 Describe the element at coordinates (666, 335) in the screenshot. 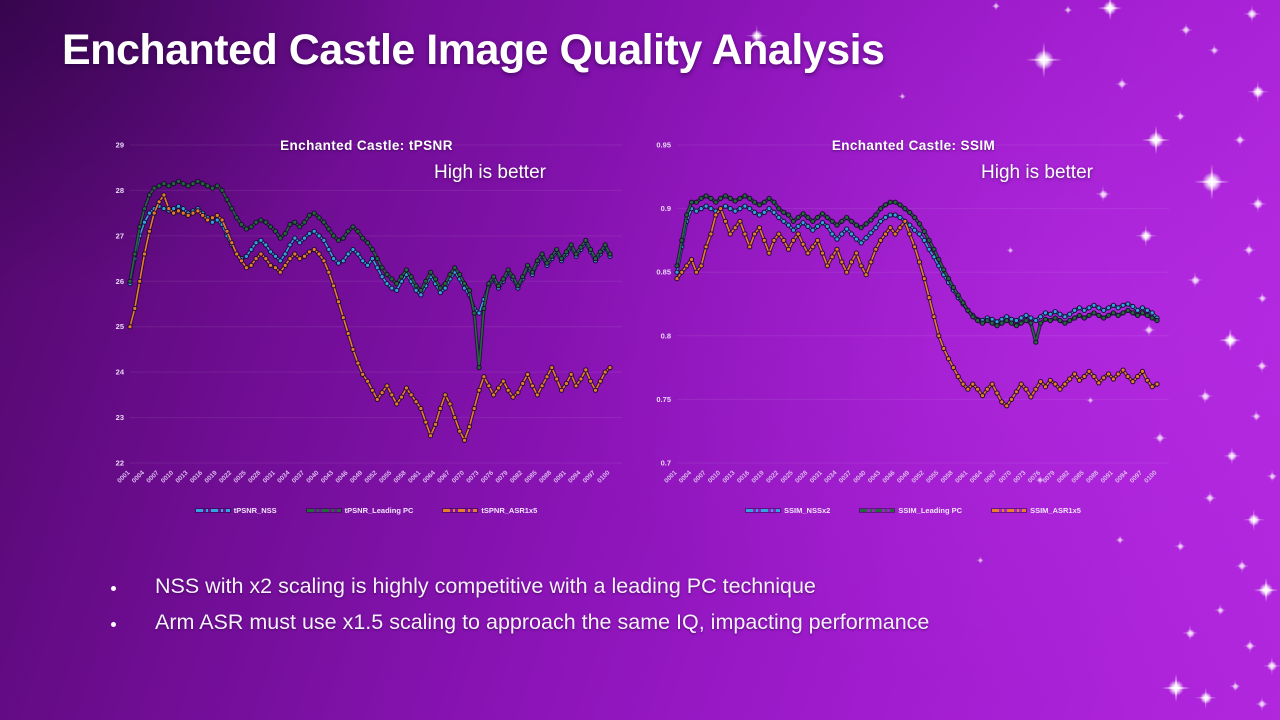

I see `y-tick-label: 0.8` at that location.